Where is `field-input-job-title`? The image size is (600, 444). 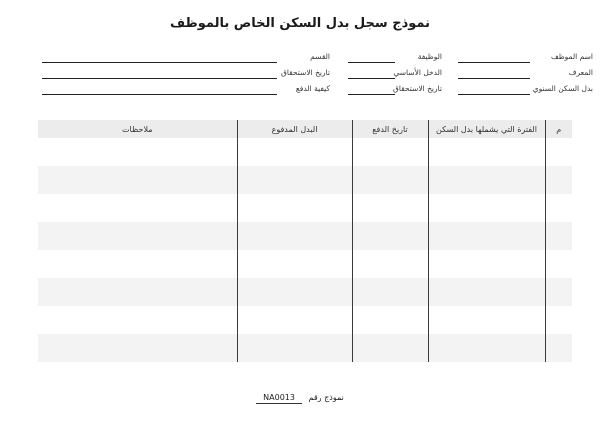
field-input-job-title is located at coordinates (371, 62).